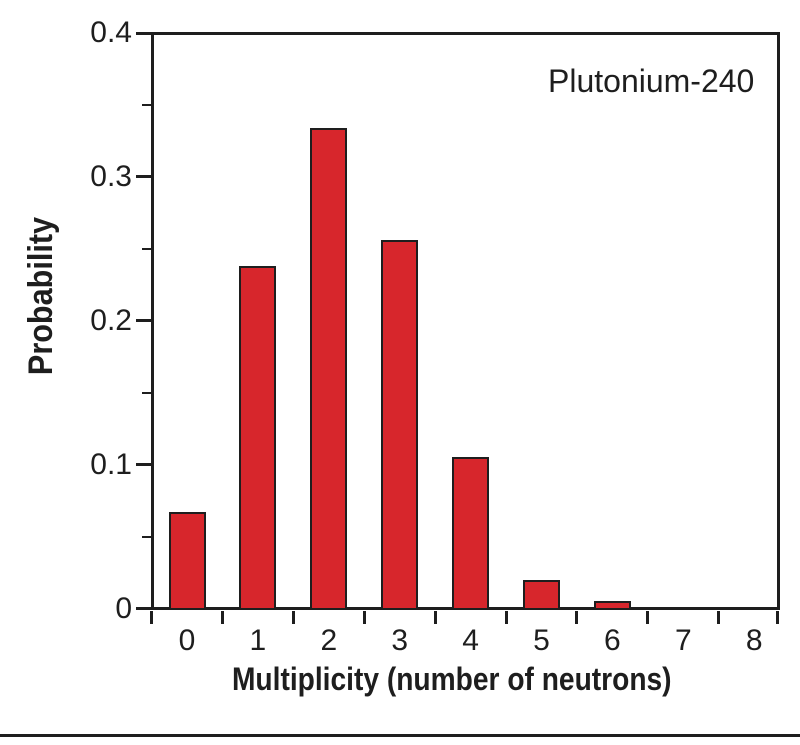 This screenshot has height=745, width=800. What do you see at coordinates (329, 640) in the screenshot?
I see `x-tick-label: 2` at bounding box center [329, 640].